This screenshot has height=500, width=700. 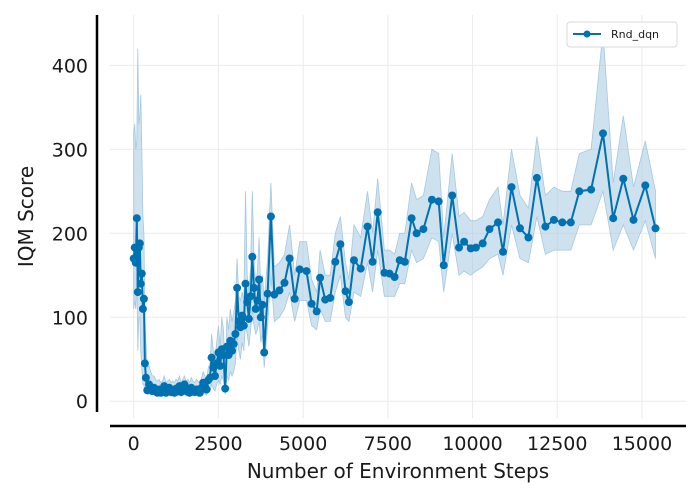 I want to click on x-tick-label-5: 12500, so click(x=557, y=444).